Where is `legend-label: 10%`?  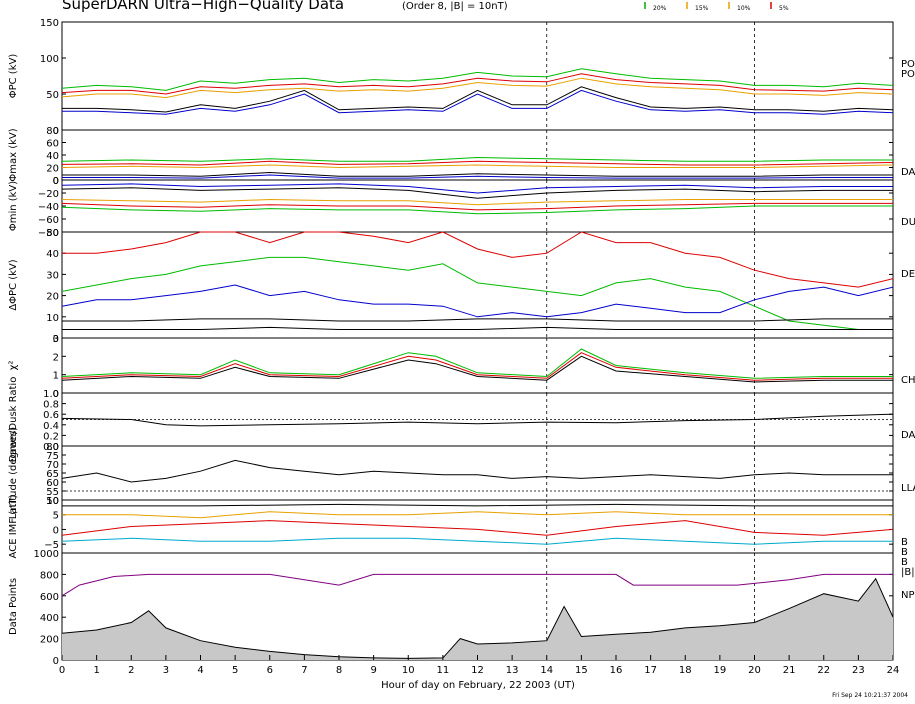
legend-label: 10% is located at coordinates (744, 8).